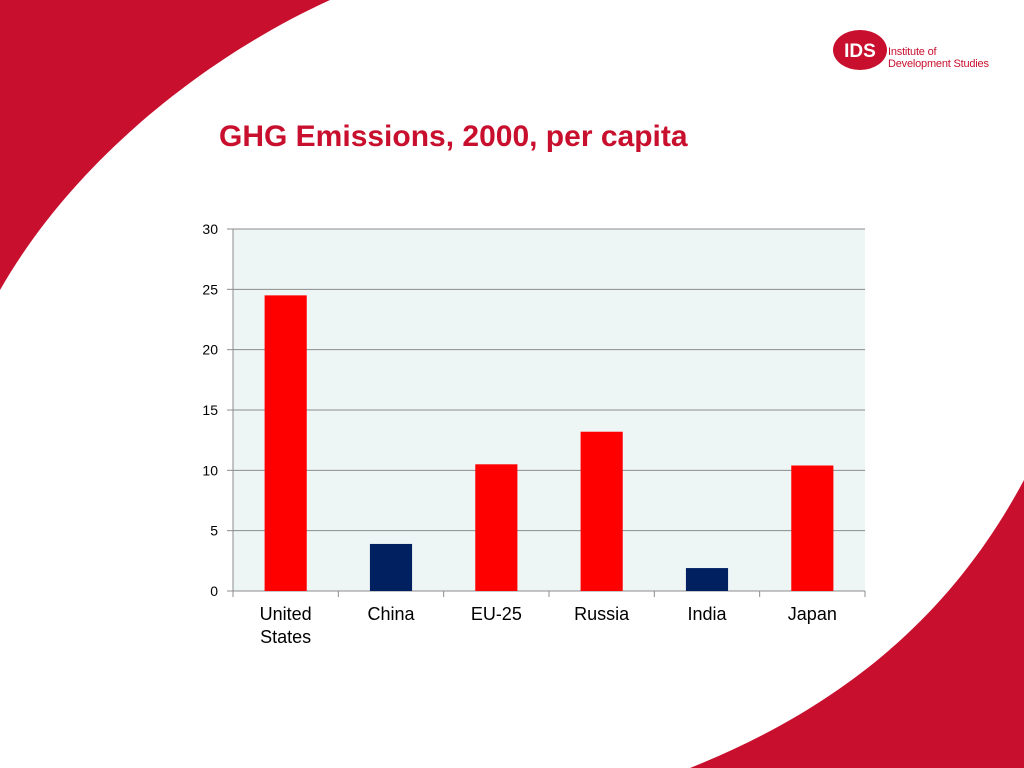 Image resolution: width=1024 pixels, height=768 pixels. I want to click on x-category-label: United, so click(286, 614).